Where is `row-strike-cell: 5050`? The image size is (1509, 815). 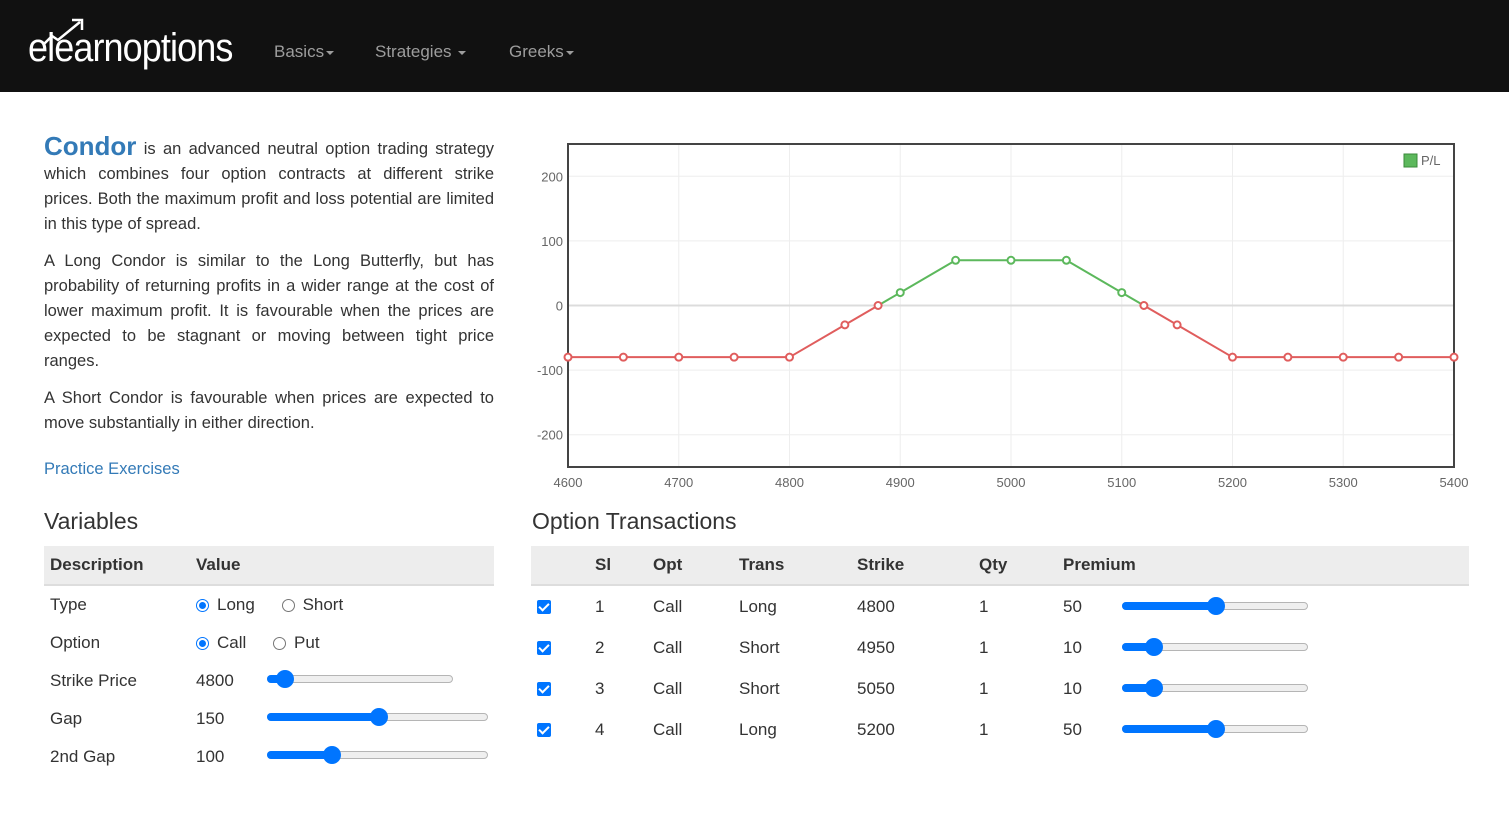
row-strike-cell: 5050 is located at coordinates (912, 688).